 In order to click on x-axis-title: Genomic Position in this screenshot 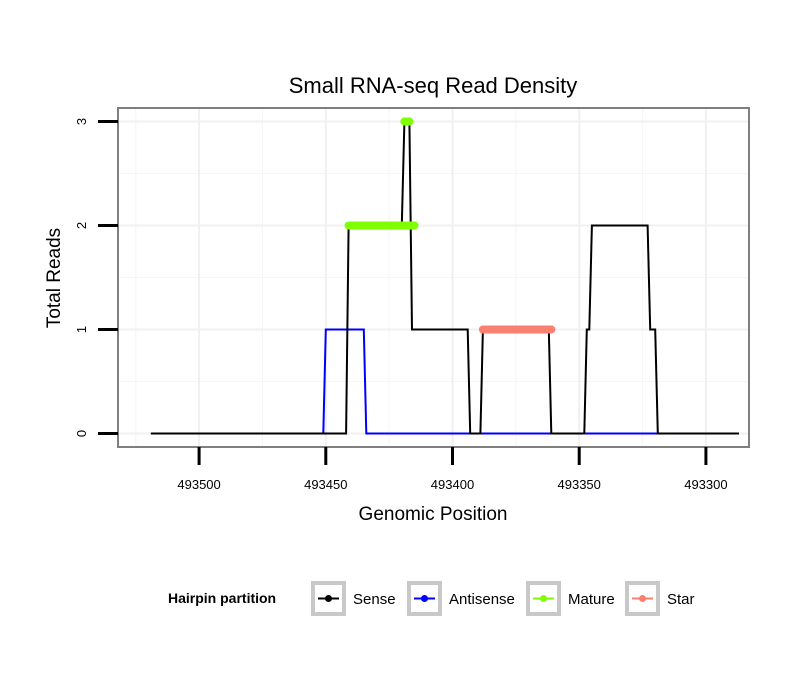, I will do `click(433, 514)`.